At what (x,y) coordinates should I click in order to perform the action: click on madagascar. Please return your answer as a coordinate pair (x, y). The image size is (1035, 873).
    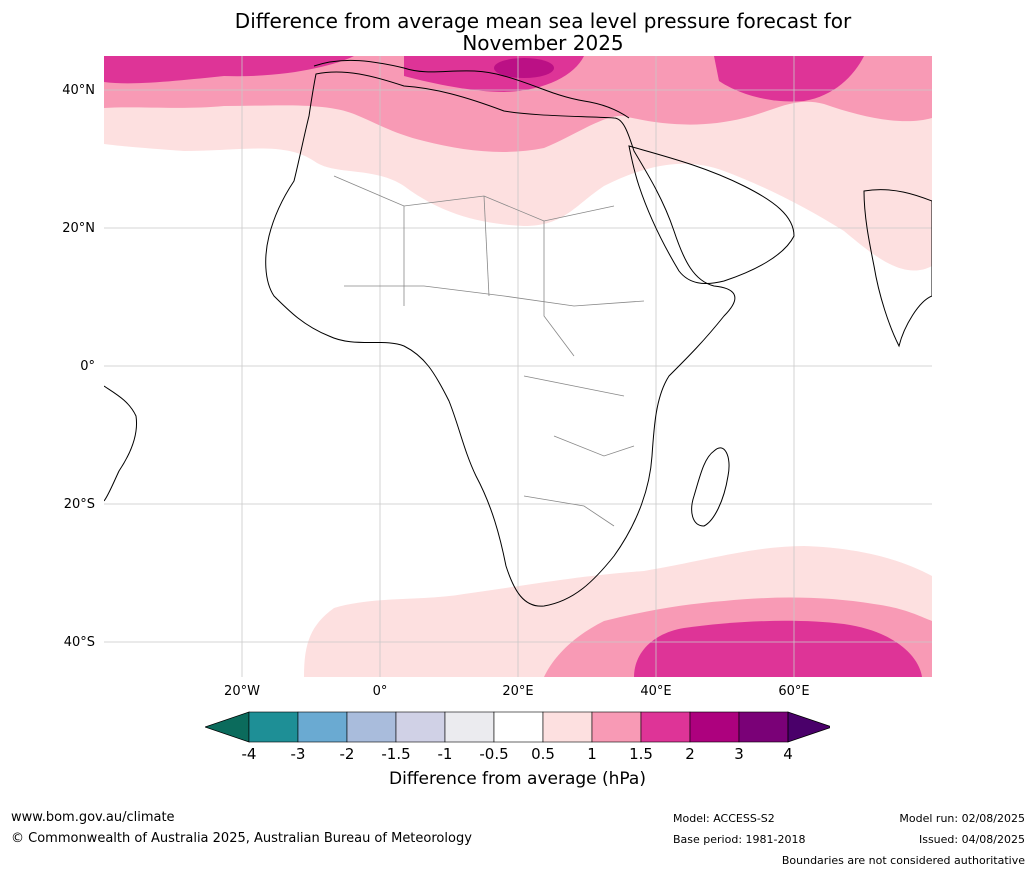
    Looking at the image, I should click on (710, 487).